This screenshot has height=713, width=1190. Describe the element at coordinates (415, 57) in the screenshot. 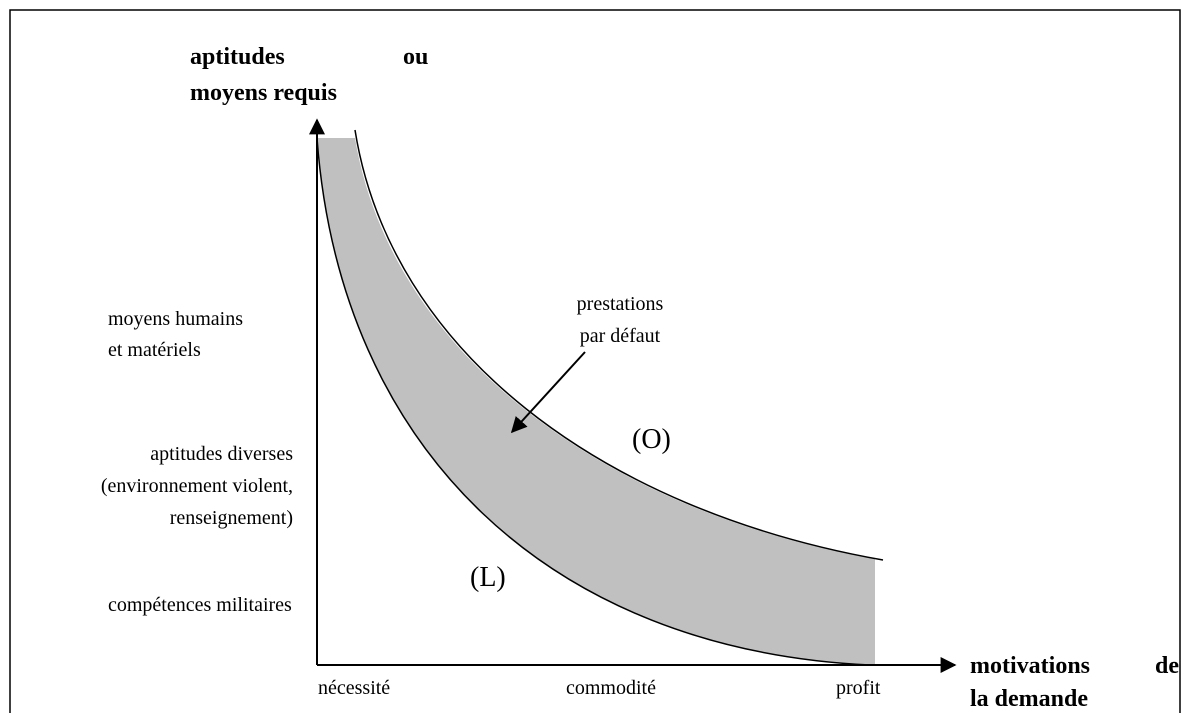

I see `y-title: ou` at that location.